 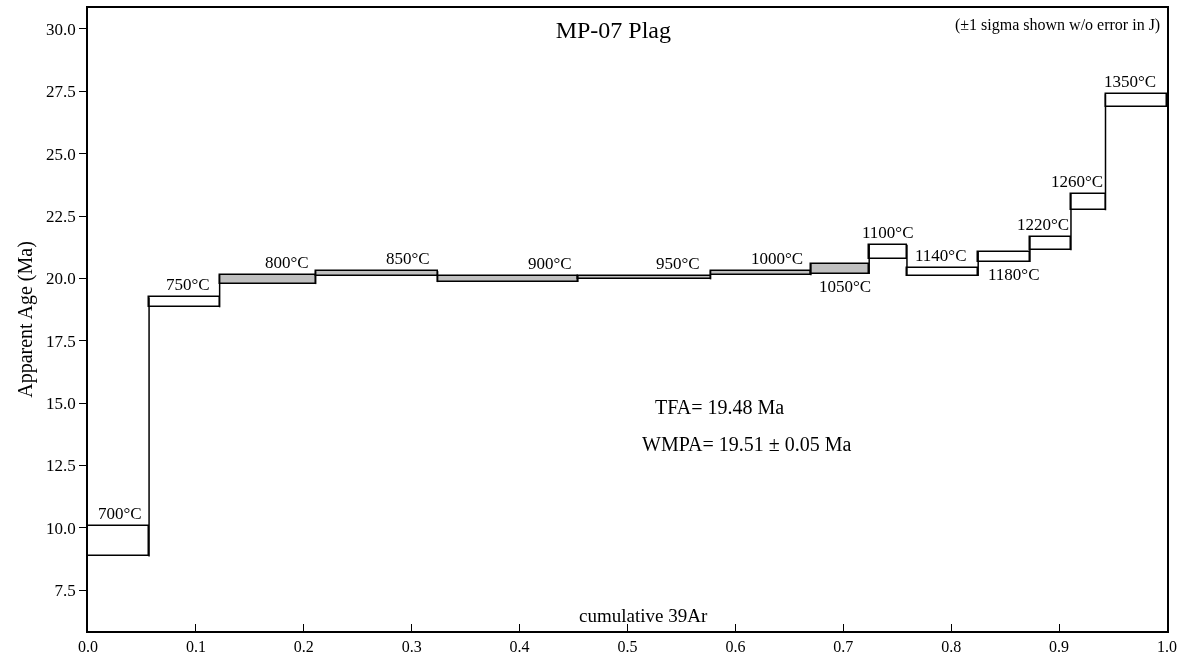 I want to click on annotation: 1350°C, so click(x=1130, y=81).